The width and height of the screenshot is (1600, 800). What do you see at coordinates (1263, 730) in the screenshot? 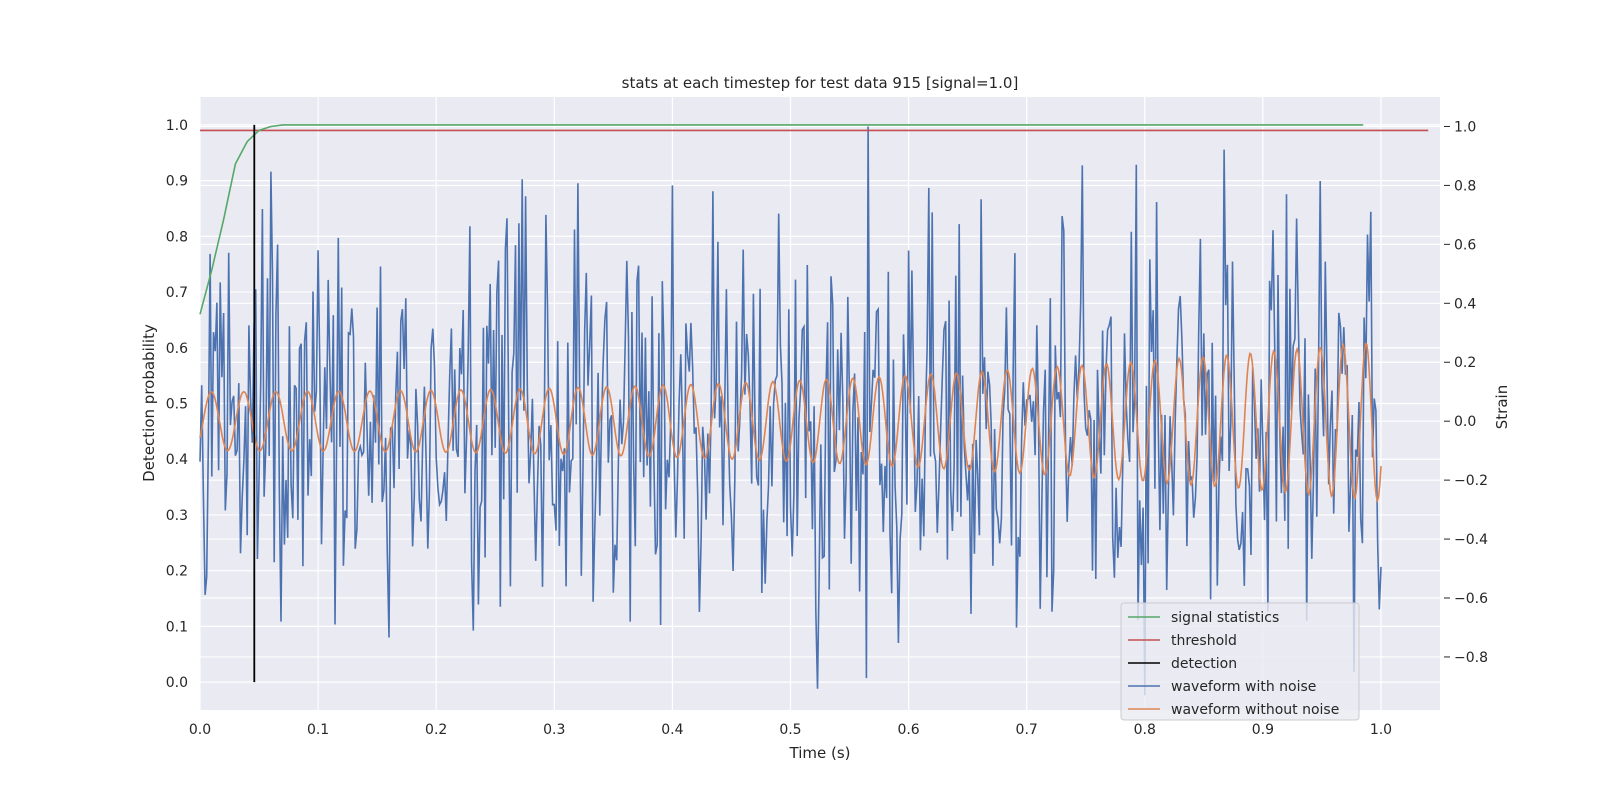
I see `x-tick-label: 0.9` at bounding box center [1263, 730].